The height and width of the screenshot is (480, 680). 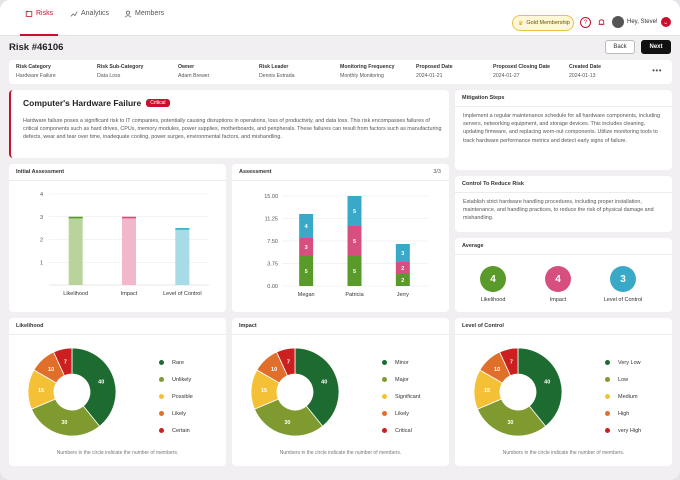 I want to click on slice-label: 40, so click(x=547, y=383).